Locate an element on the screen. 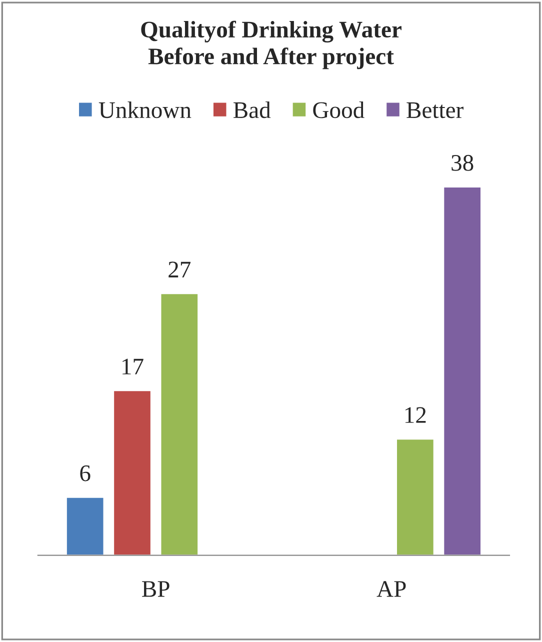 Image resolution: width=542 pixels, height=642 pixels. x-tick-label: BP is located at coordinates (156, 589).